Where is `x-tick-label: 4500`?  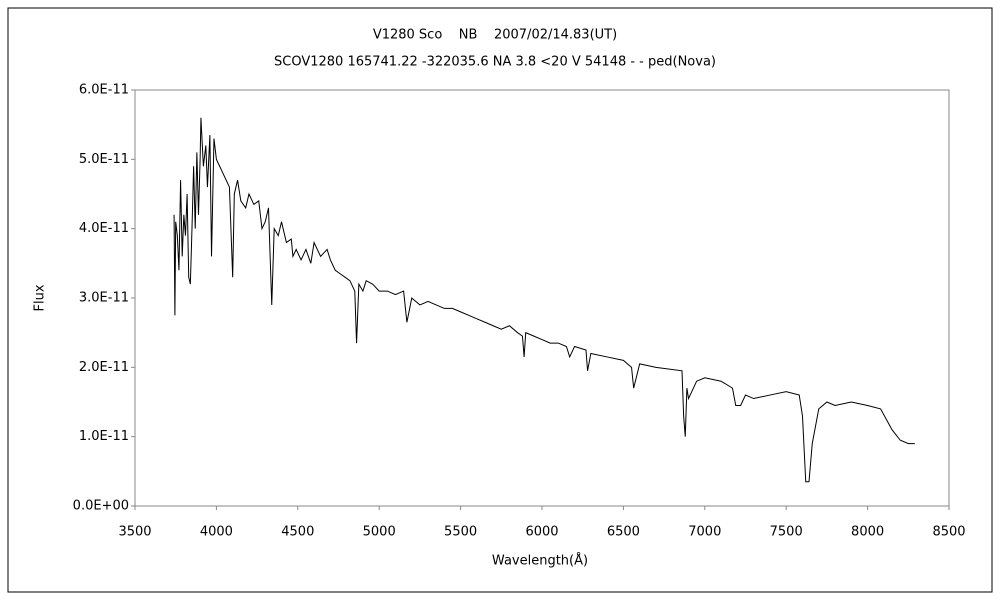
x-tick-label: 4500 is located at coordinates (297, 532).